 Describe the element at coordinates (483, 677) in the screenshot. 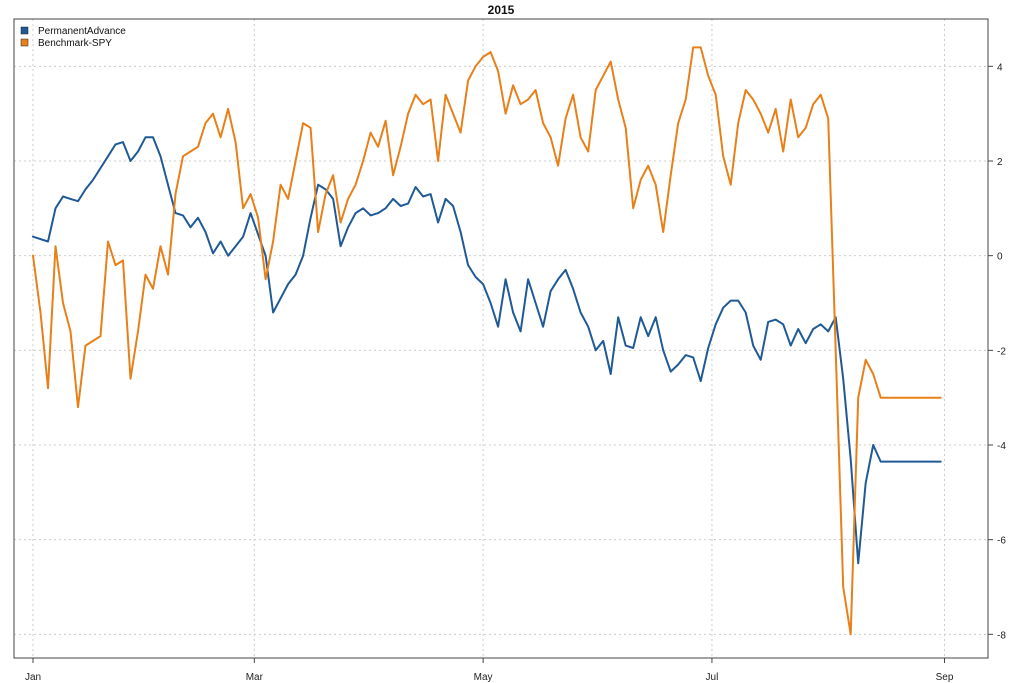

I see `x-tick-label: May` at that location.